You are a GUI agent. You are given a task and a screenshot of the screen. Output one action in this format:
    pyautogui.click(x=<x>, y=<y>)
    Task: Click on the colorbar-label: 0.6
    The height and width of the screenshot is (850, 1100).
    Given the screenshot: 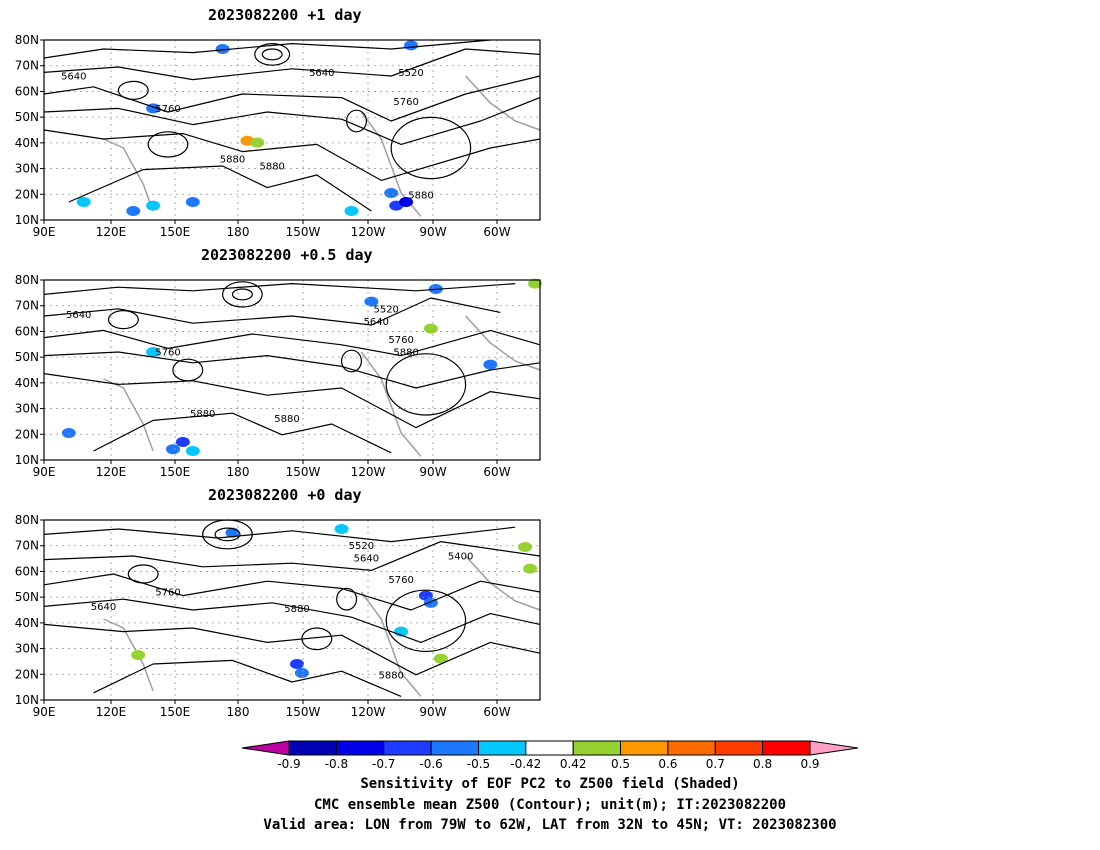 What is the action you would take?
    pyautogui.click(x=667, y=764)
    